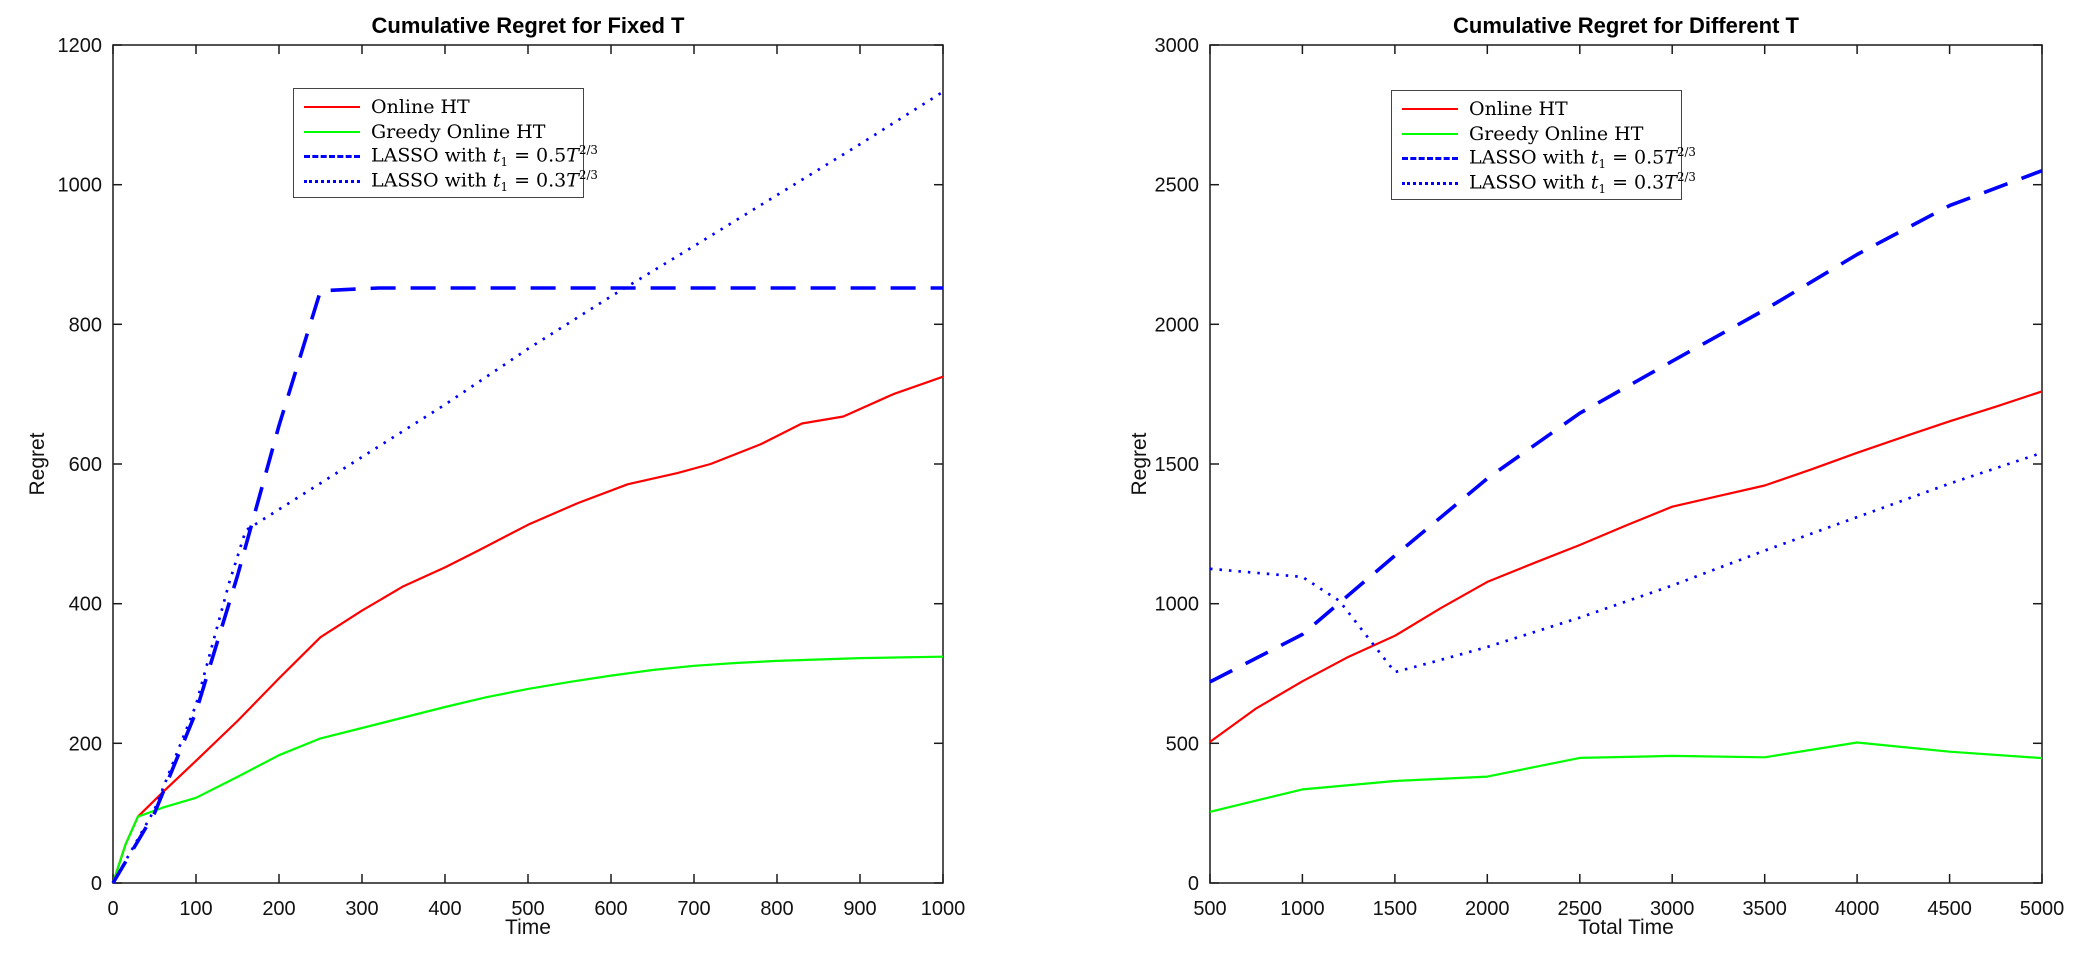  Describe the element at coordinates (1487, 909) in the screenshot. I see `x-tick-label: 2000` at that location.